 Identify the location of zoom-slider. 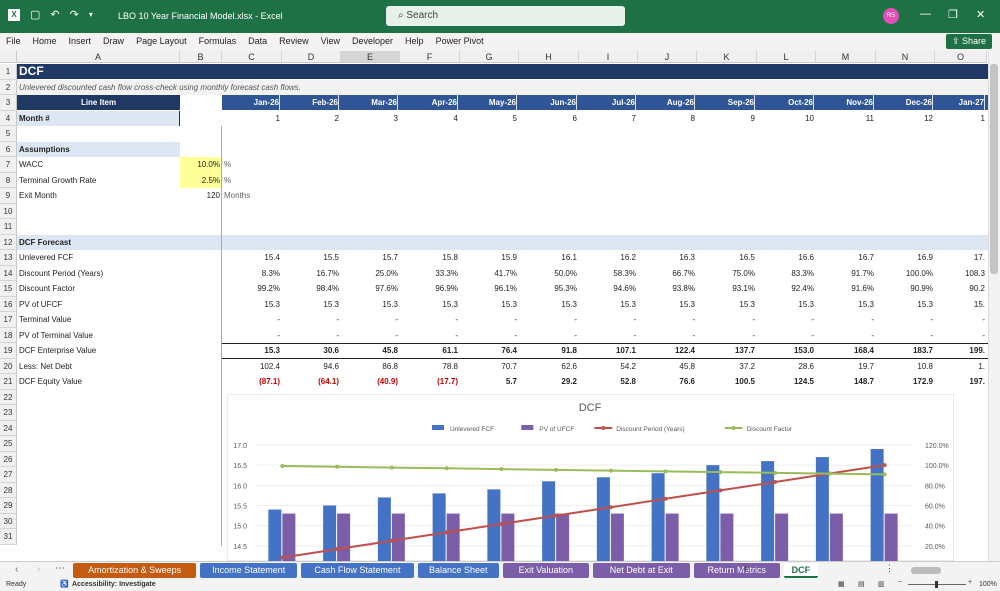
(937, 584).